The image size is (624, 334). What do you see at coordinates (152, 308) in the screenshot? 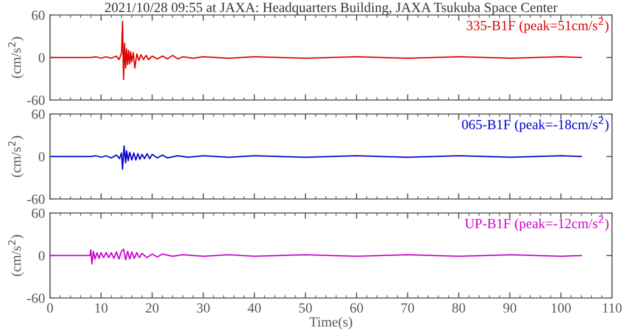
I see `x-tick-label: 20` at bounding box center [152, 308].